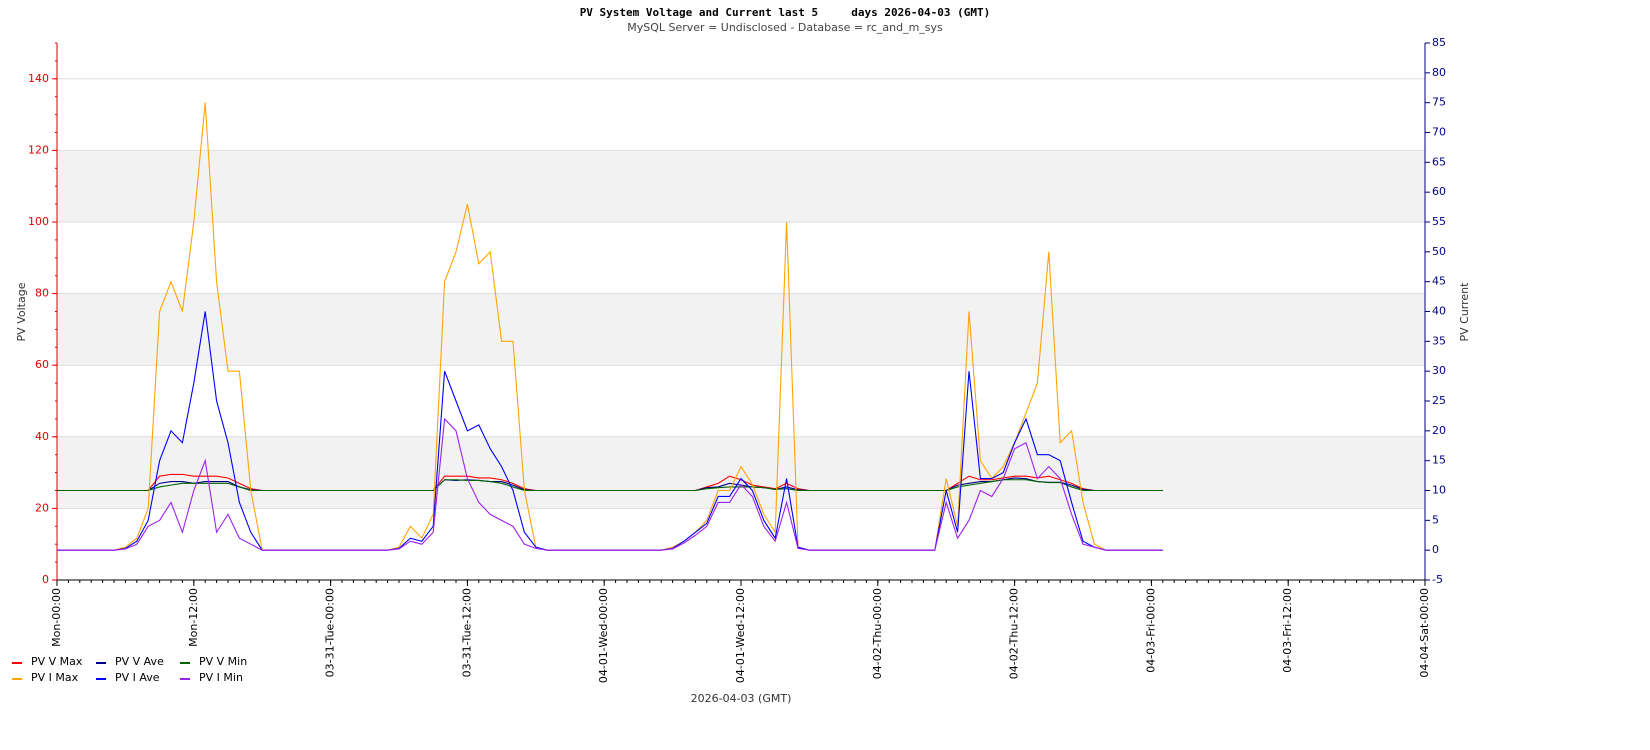 The height and width of the screenshot is (750, 1650). Describe the element at coordinates (139, 661) in the screenshot. I see `legend-label: PV V Ave` at that location.